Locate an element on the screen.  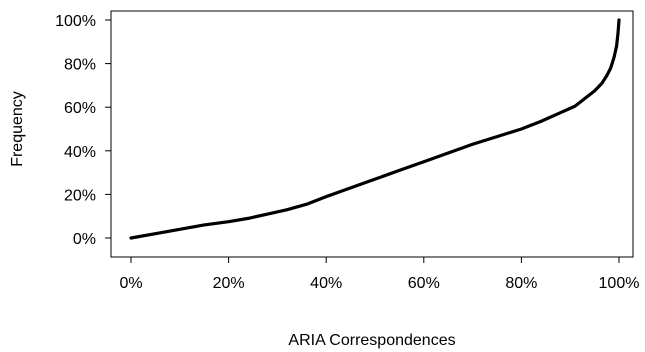
y-tick-label: 60% is located at coordinates (80, 108).